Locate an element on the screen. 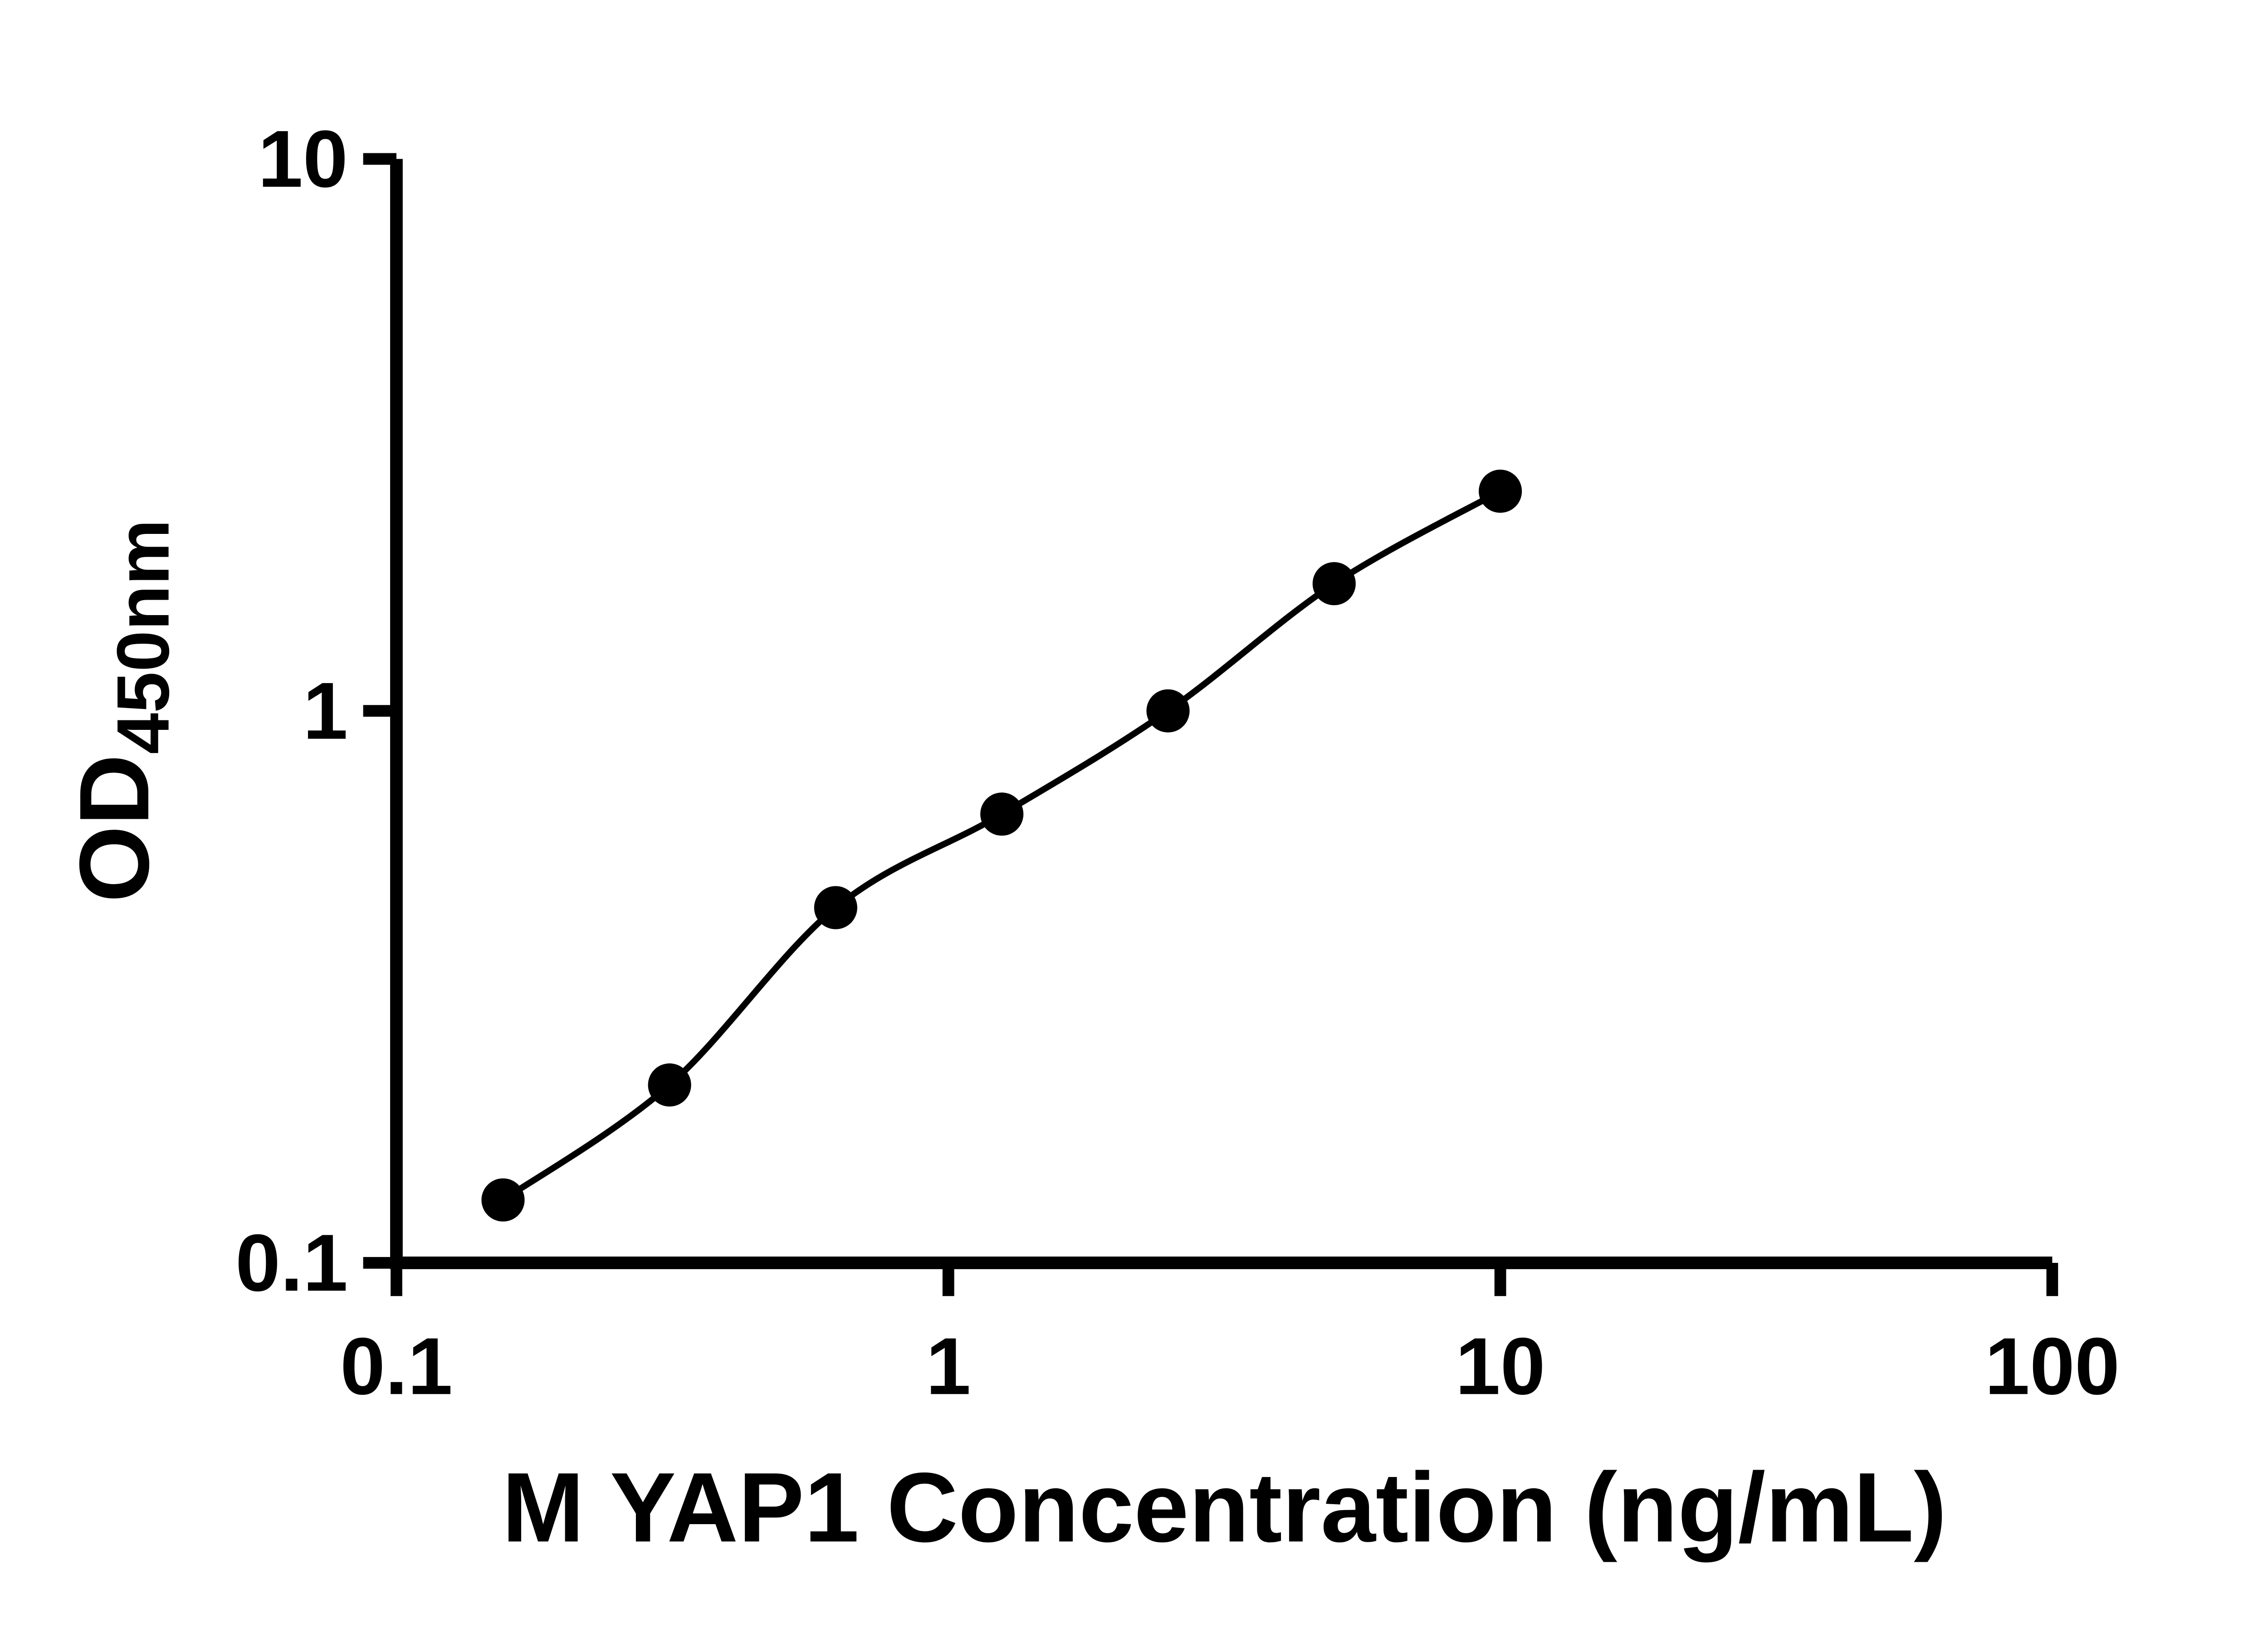 The width and height of the screenshot is (2268, 1633). x-axis-tick-label: 10 is located at coordinates (1500, 1366).